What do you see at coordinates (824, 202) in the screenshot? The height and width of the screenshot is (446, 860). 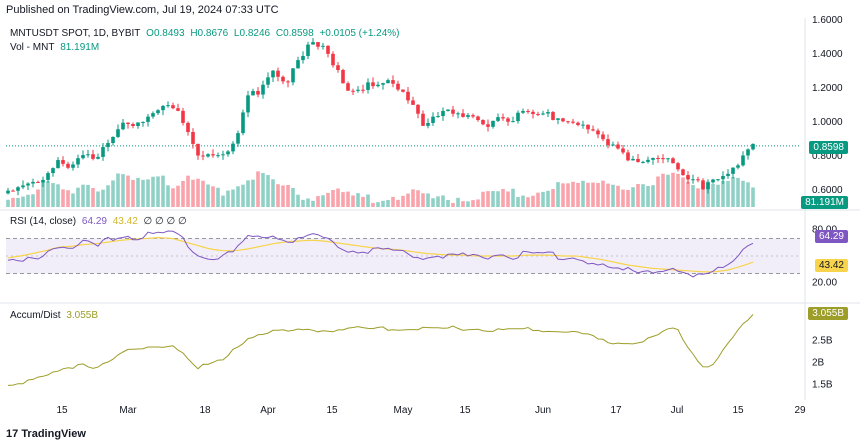 I see `volume-badge: 81.191M` at bounding box center [824, 202].